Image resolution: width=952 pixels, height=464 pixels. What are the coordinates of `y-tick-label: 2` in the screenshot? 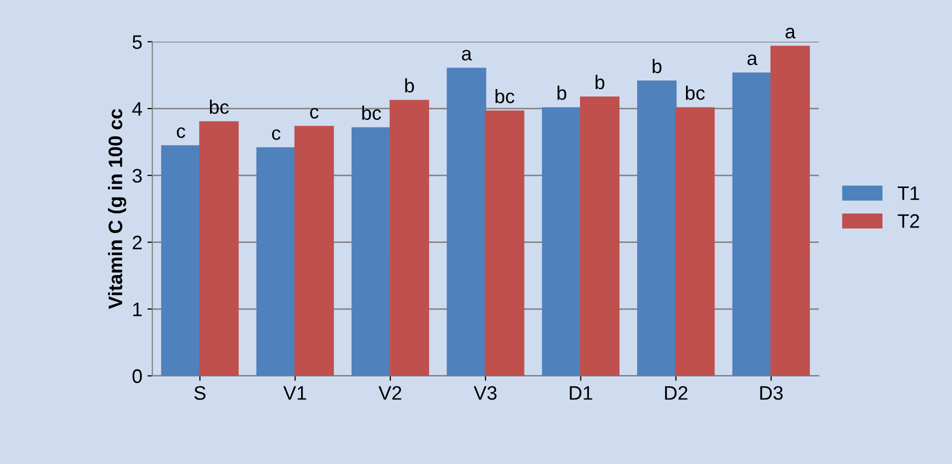 It's located at (137, 243).